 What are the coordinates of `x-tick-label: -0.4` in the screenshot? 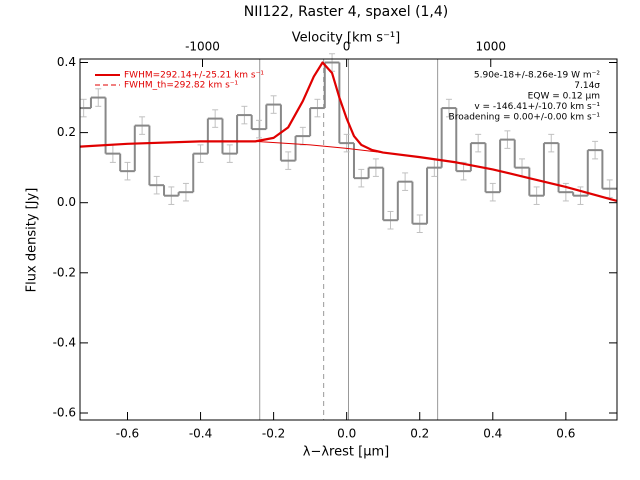 It's located at (200, 434).